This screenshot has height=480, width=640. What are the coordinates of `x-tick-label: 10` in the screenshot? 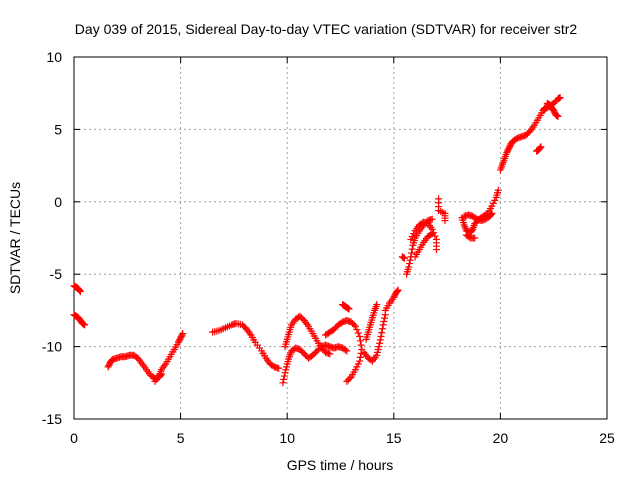 It's located at (287, 438).